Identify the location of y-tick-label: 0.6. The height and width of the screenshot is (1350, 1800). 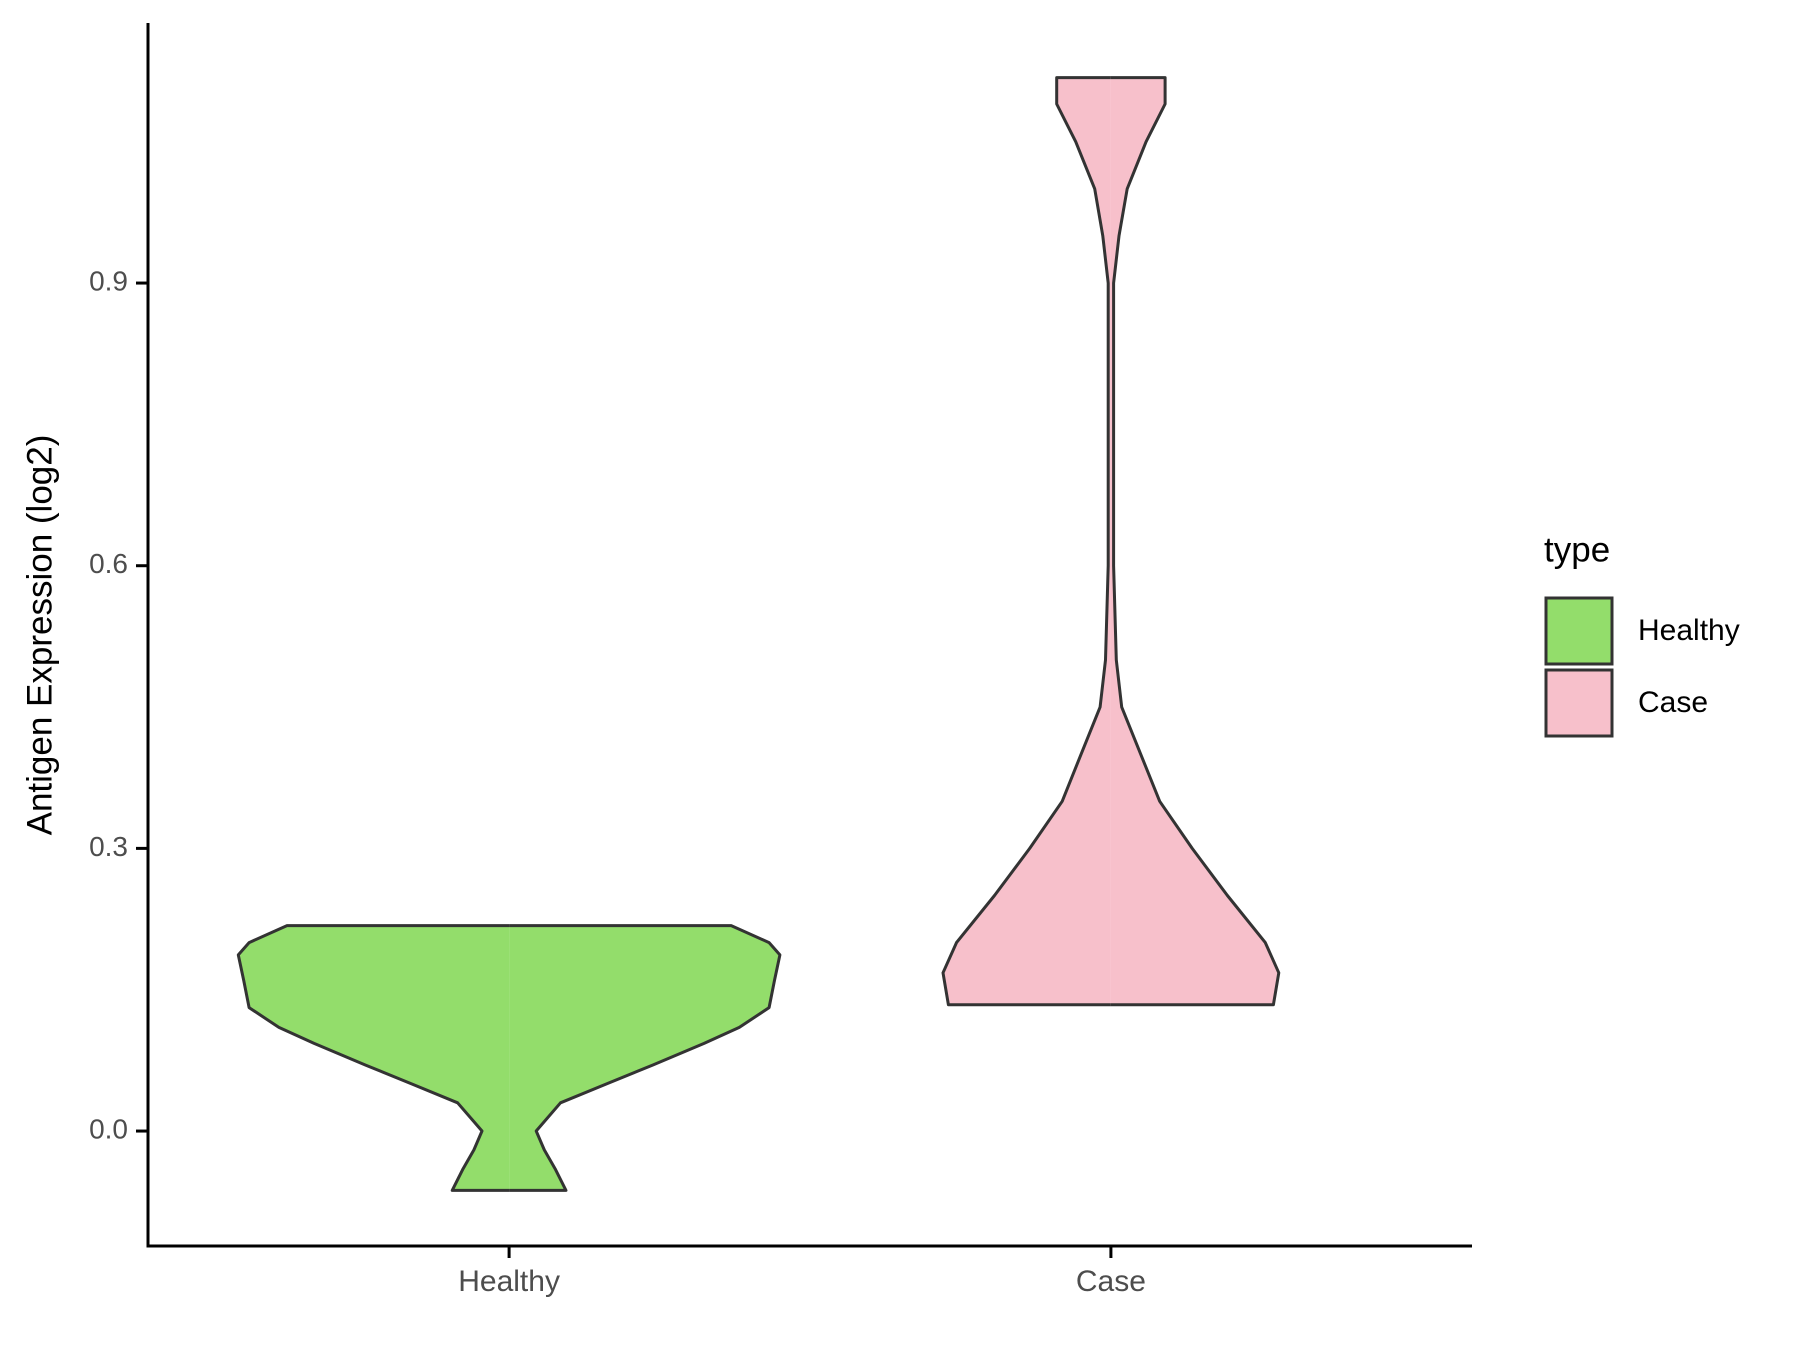
(108, 563).